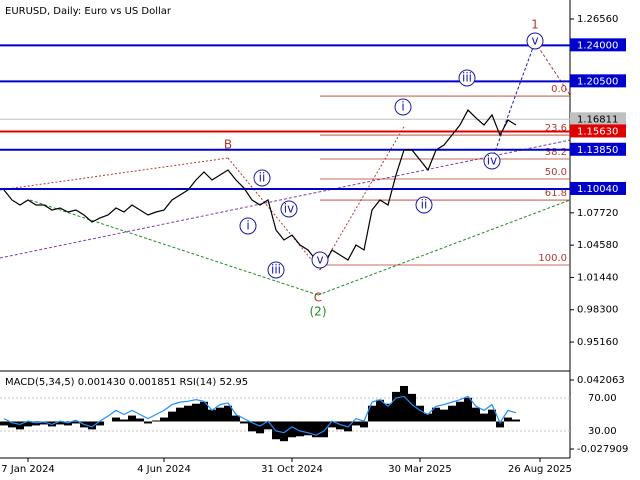  Describe the element at coordinates (597, 310) in the screenshot. I see `y-tick-label: 0.98300` at that location.